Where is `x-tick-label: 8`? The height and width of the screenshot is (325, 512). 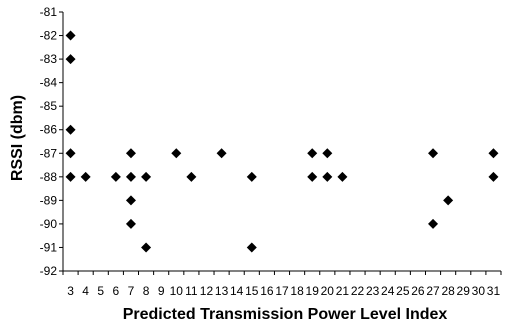 x-tick-label: 8 is located at coordinates (146, 291).